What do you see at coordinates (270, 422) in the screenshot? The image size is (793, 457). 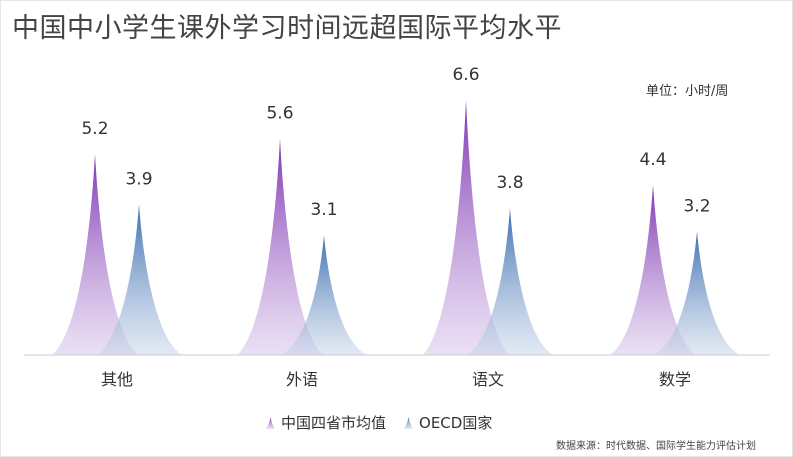 I see `legend-swatch-china` at bounding box center [270, 422].